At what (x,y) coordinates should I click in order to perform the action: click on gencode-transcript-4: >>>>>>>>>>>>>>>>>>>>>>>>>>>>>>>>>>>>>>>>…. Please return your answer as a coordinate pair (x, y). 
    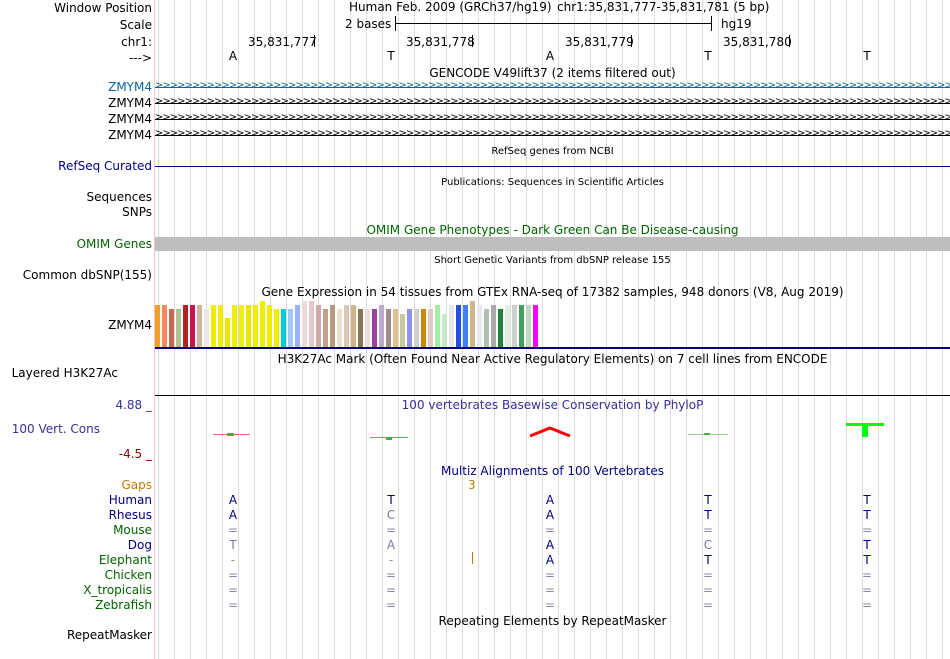
    Looking at the image, I should click on (552, 135).